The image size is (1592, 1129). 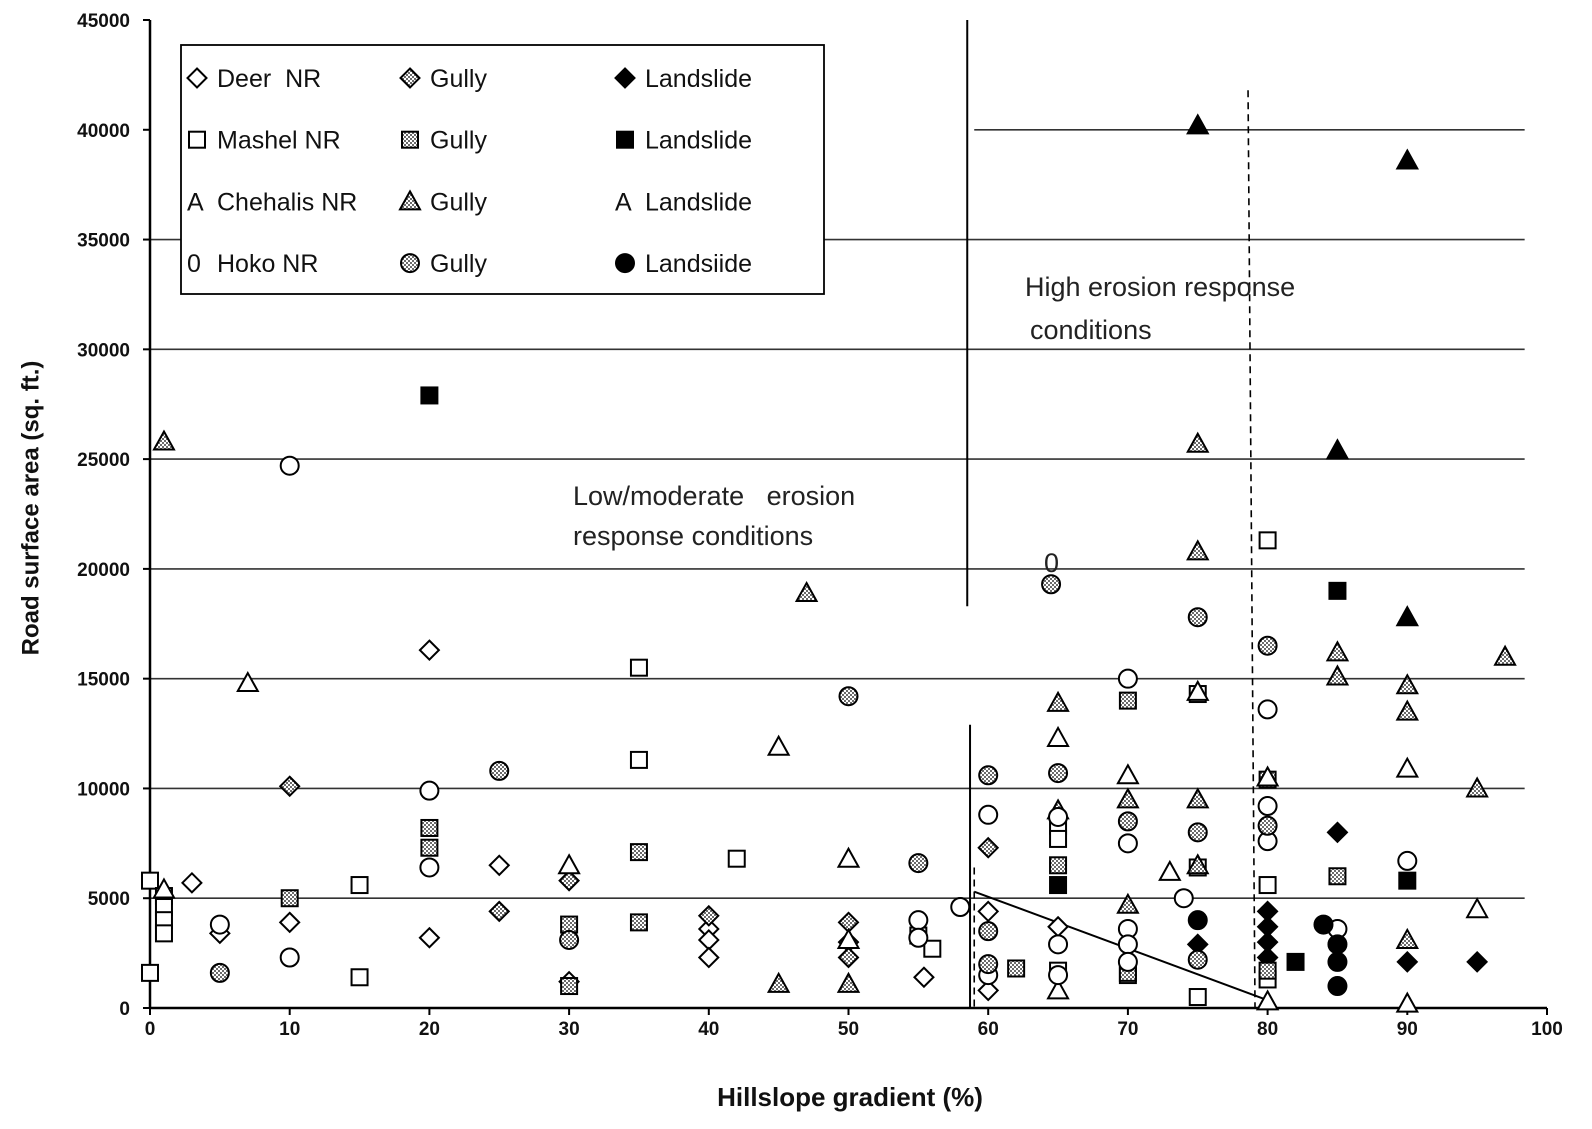 I want to click on legend-marker-diamond-open, so click(x=197, y=78).